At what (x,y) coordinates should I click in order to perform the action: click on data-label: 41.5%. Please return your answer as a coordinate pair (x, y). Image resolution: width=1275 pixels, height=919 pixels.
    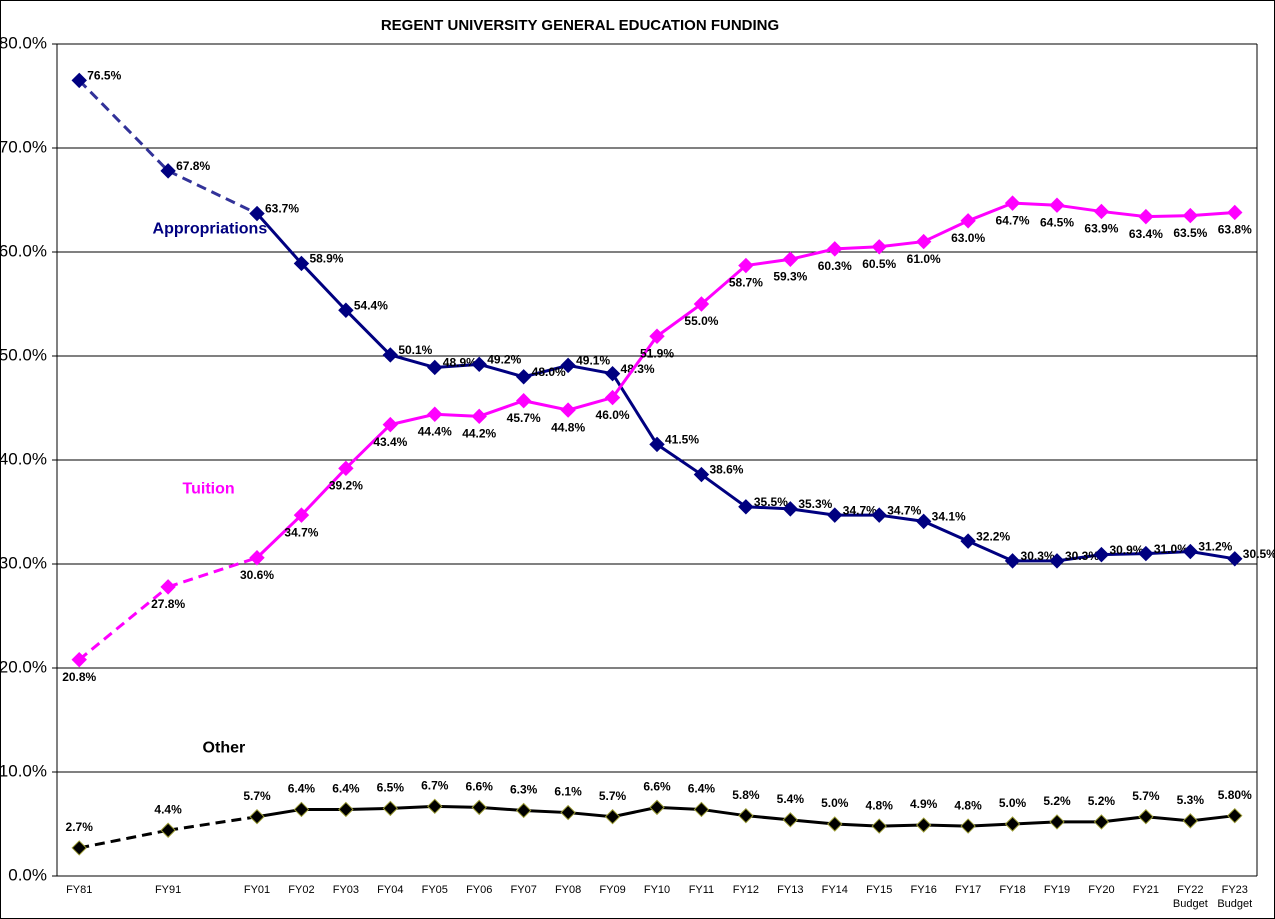
    Looking at the image, I should click on (682, 440).